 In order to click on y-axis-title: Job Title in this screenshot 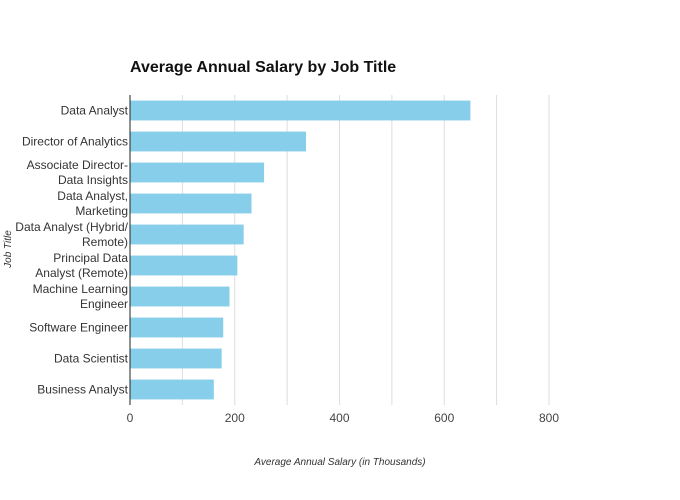, I will do `click(8, 249)`.